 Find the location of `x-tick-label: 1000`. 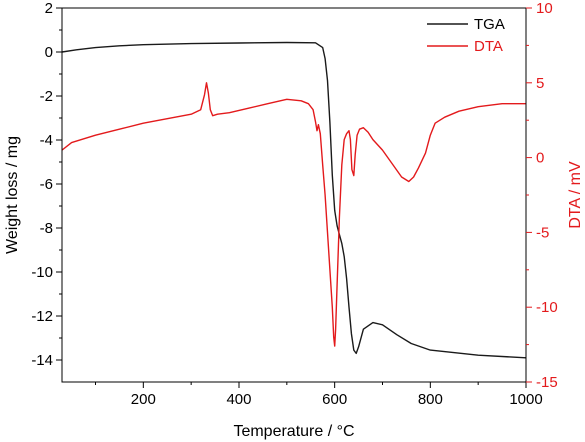

x-tick-label: 1000 is located at coordinates (525, 399).